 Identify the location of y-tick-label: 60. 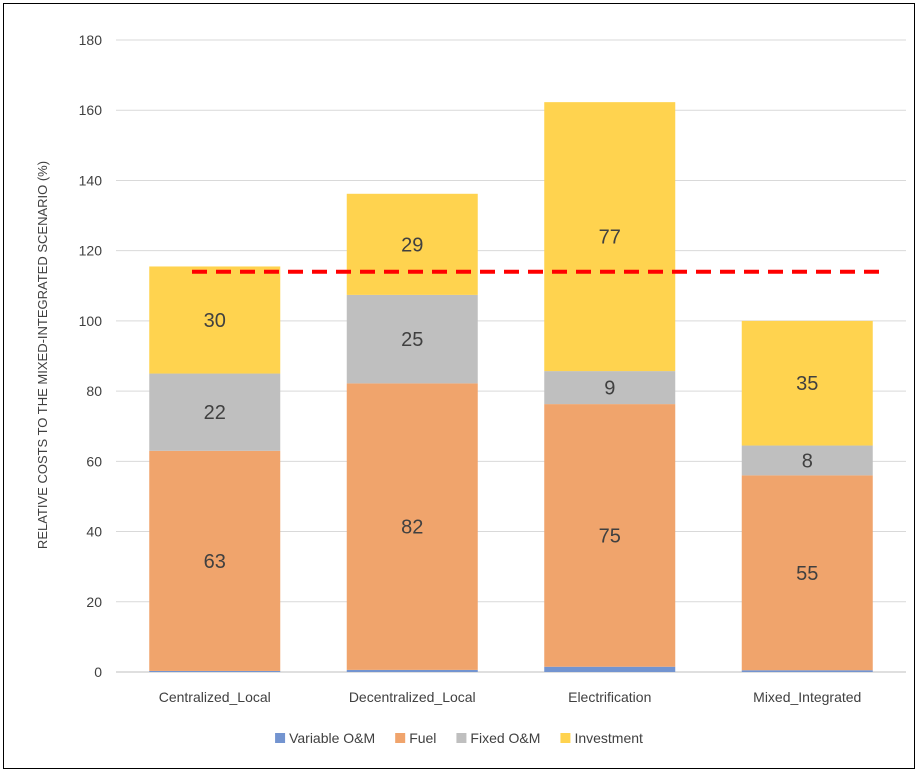
(94, 461).